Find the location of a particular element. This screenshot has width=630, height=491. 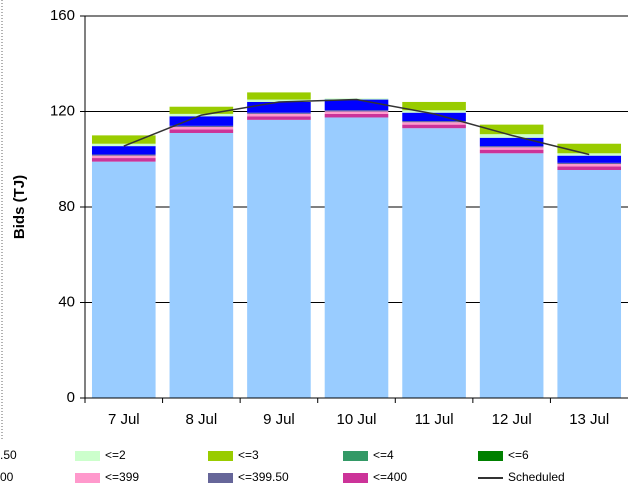

y-tick-label: 160 is located at coordinates (62, 15).